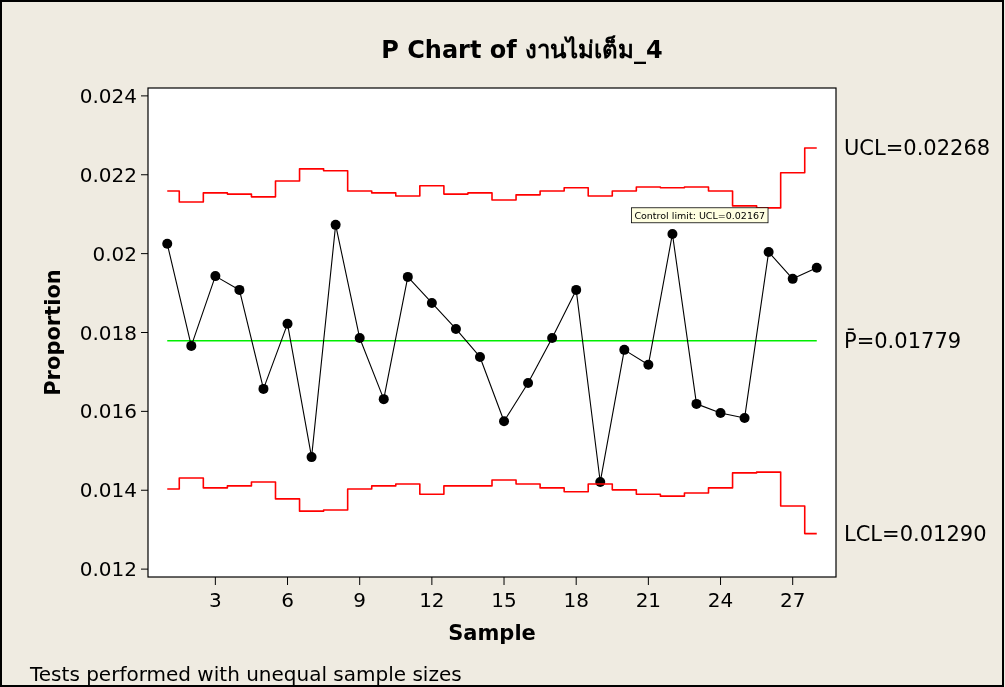  I want to click on text: Tests performed with unequal sample sizes, so click(245, 674).